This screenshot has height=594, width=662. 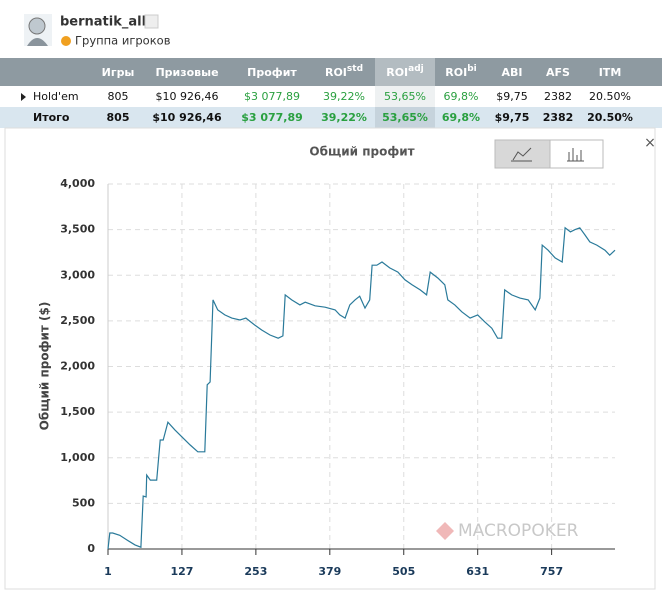 I want to click on y-tick-label: 1,000, so click(x=77, y=457).